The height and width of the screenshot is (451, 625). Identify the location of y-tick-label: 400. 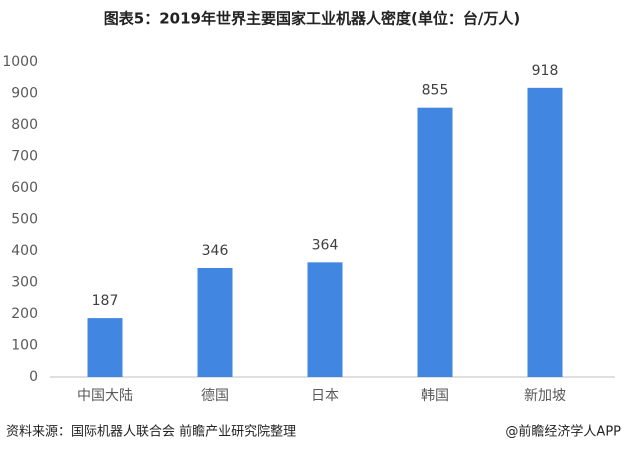
(24, 251).